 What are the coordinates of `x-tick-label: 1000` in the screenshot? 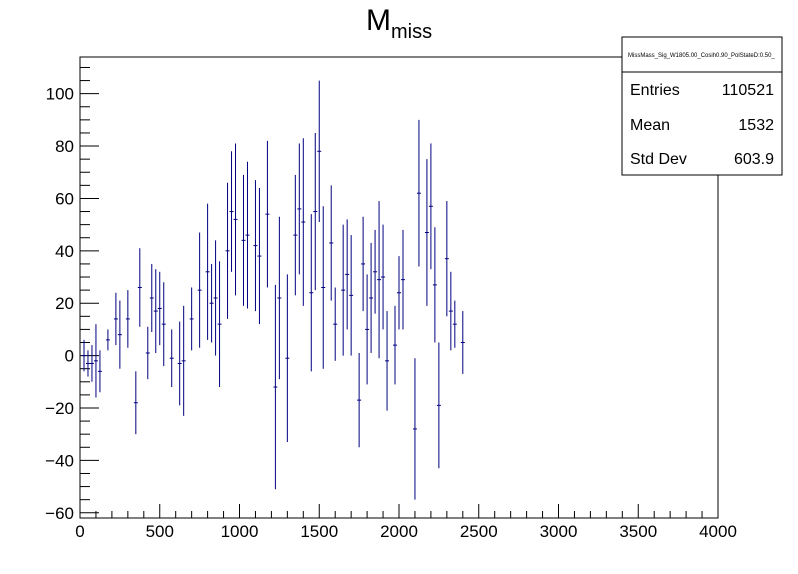 It's located at (240, 531).